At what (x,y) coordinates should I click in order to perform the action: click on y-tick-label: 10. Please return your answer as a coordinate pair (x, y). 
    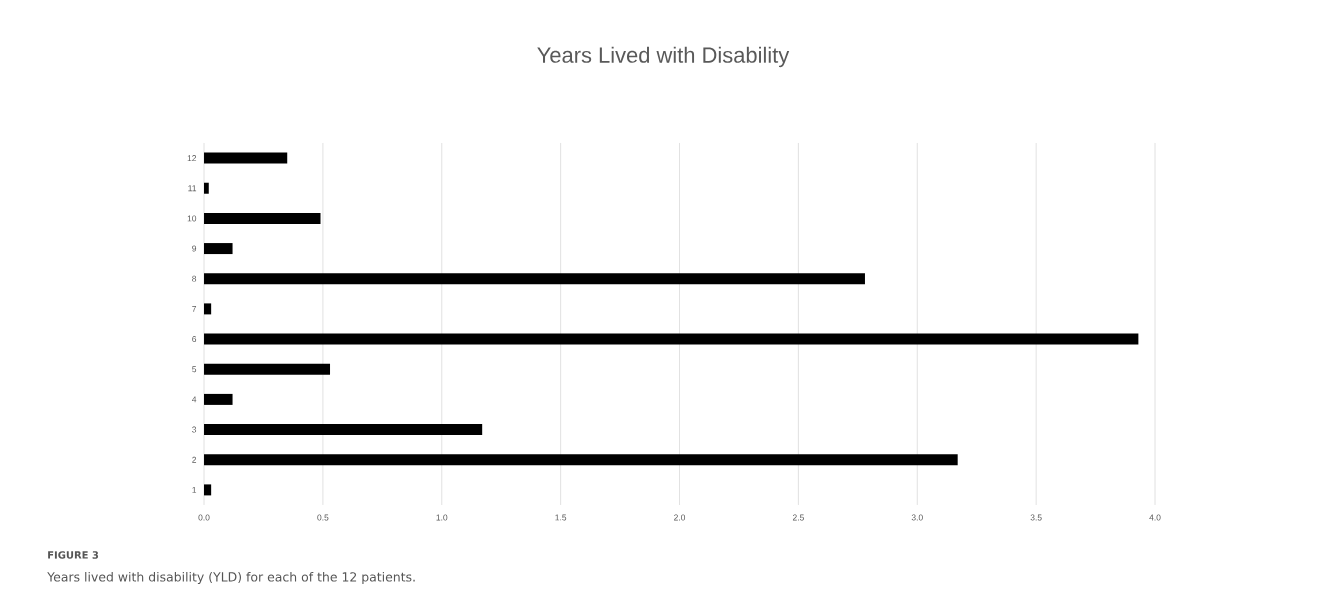
    Looking at the image, I should click on (192, 218).